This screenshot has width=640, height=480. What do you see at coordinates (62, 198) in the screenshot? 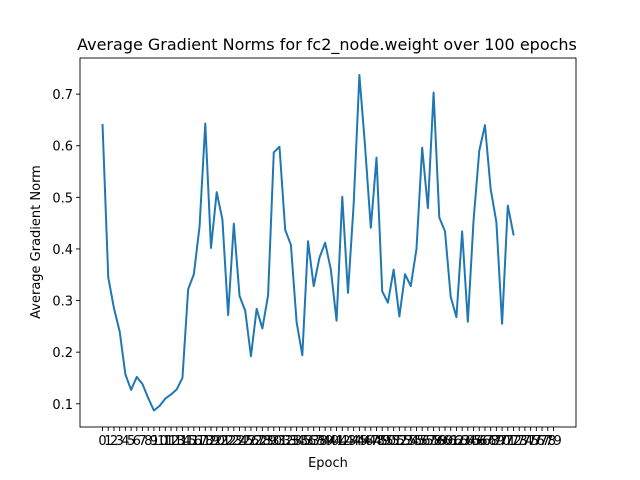
I see `y-tick-label: 0.5` at bounding box center [62, 198].